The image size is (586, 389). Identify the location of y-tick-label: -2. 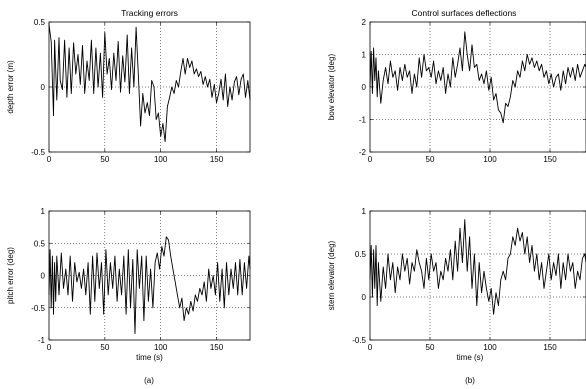
(363, 152).